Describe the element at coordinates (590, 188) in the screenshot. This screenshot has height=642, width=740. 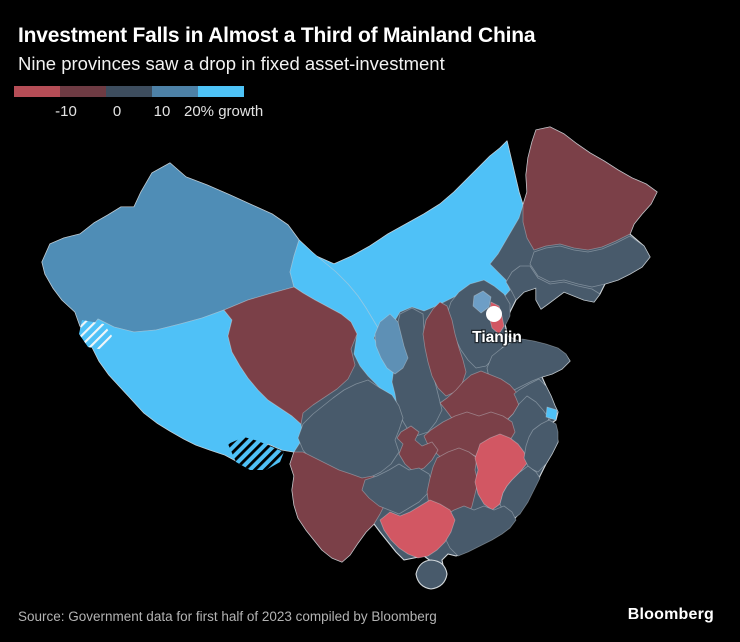
I see `province-heilongjiang` at that location.